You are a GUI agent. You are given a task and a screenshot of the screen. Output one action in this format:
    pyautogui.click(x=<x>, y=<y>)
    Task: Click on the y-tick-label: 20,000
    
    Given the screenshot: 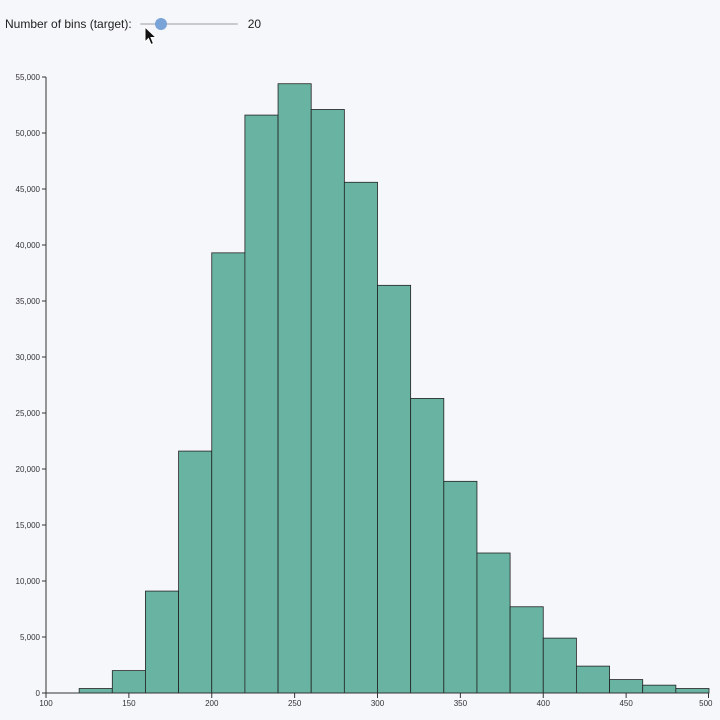 What is the action you would take?
    pyautogui.click(x=28, y=469)
    